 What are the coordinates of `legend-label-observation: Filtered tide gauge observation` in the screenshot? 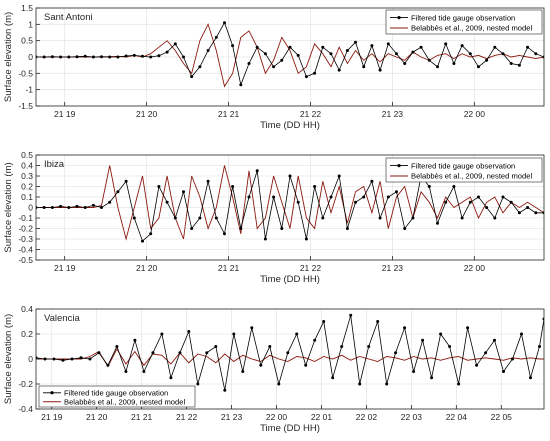 It's located at (116, 392).